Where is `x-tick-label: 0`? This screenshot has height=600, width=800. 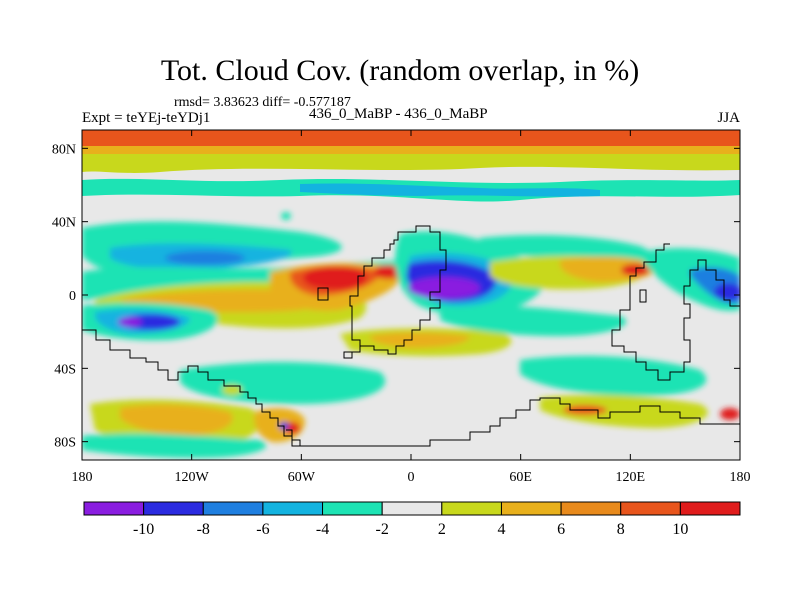 x-tick-label: 0 is located at coordinates (411, 477).